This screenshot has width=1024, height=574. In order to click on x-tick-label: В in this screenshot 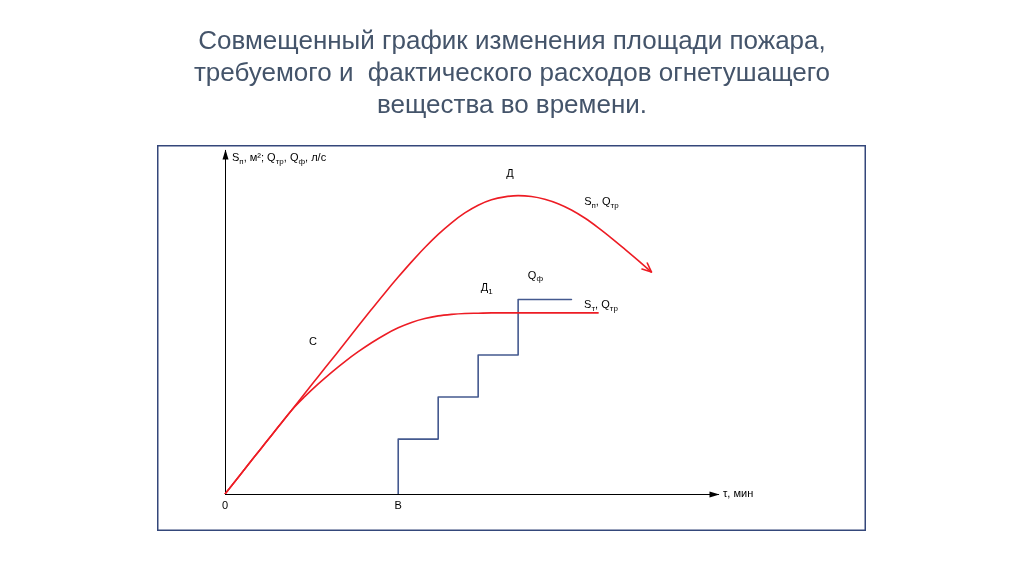, I will do `click(398, 504)`.